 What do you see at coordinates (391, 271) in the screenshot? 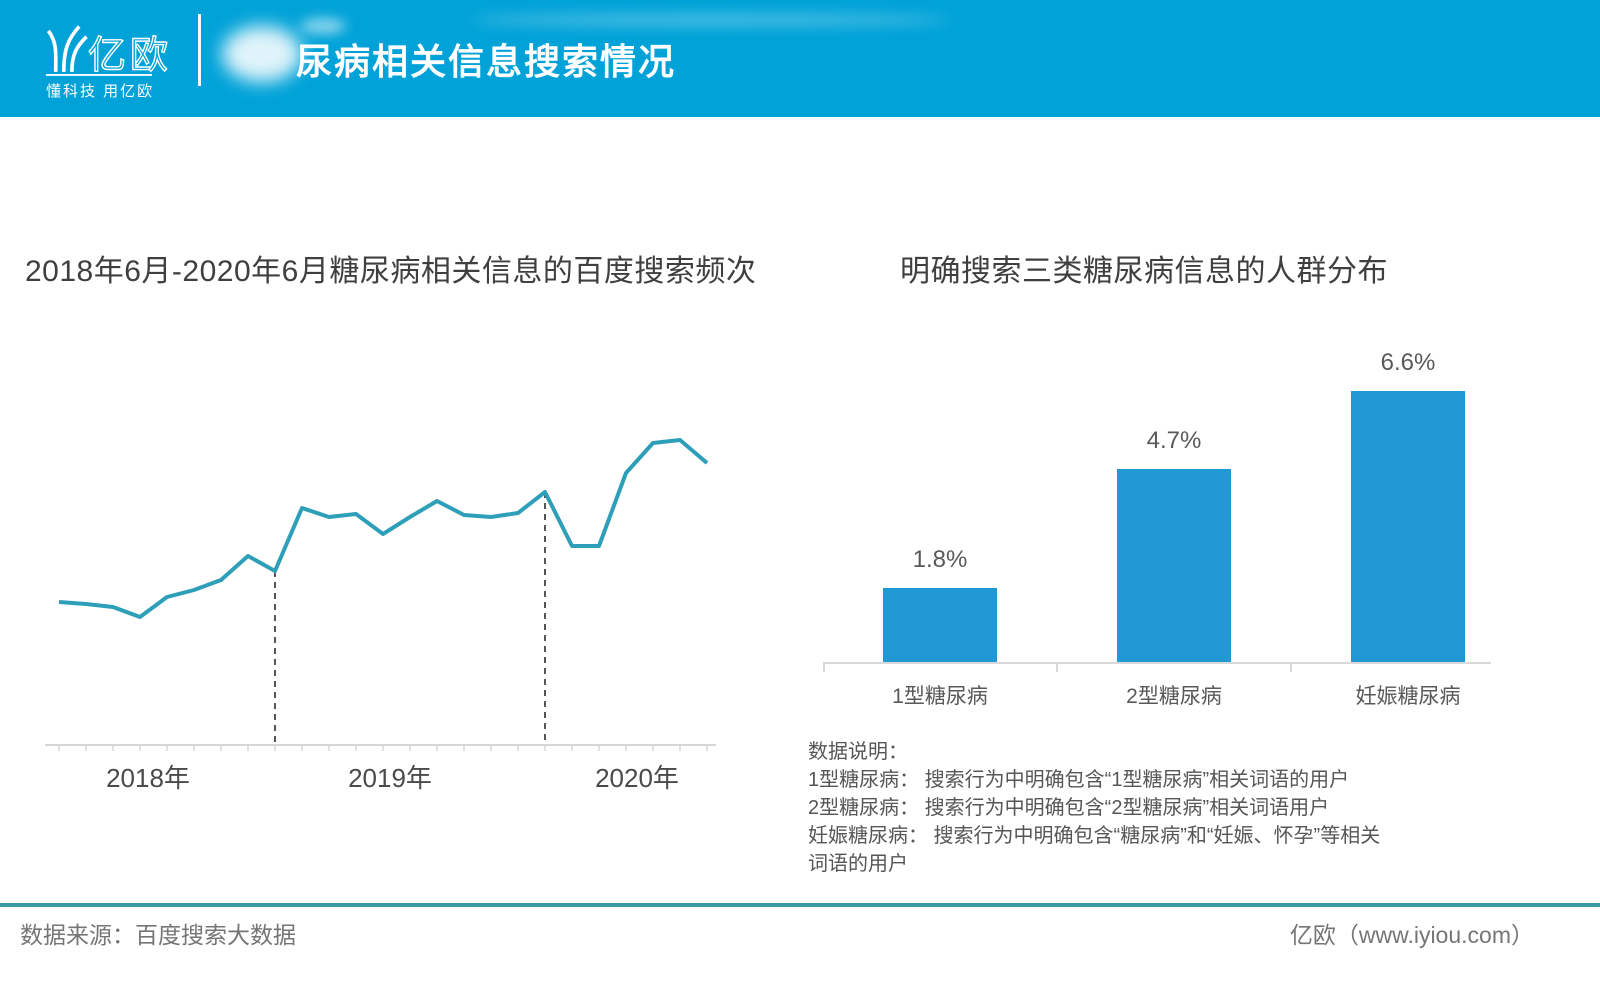
I see `line-chart-title: 2018年6月-2020年6月糖尿病相关信息的百度搜索频次` at bounding box center [391, 271].